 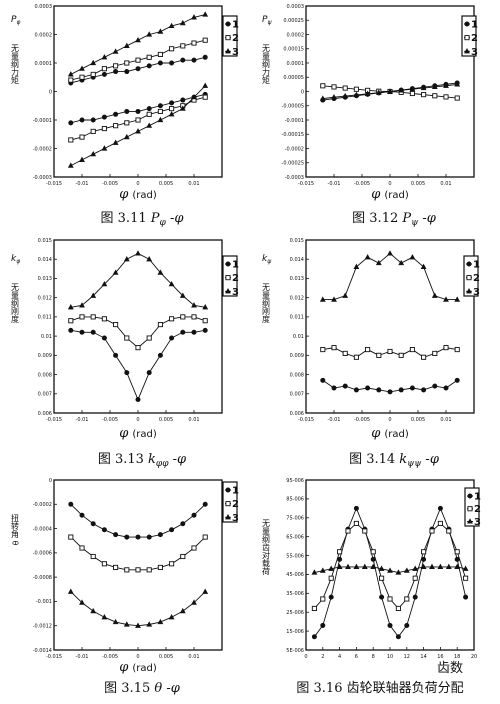 I want to click on figure-caption: 图 3.14 kψψ -φ, so click(x=394, y=460).